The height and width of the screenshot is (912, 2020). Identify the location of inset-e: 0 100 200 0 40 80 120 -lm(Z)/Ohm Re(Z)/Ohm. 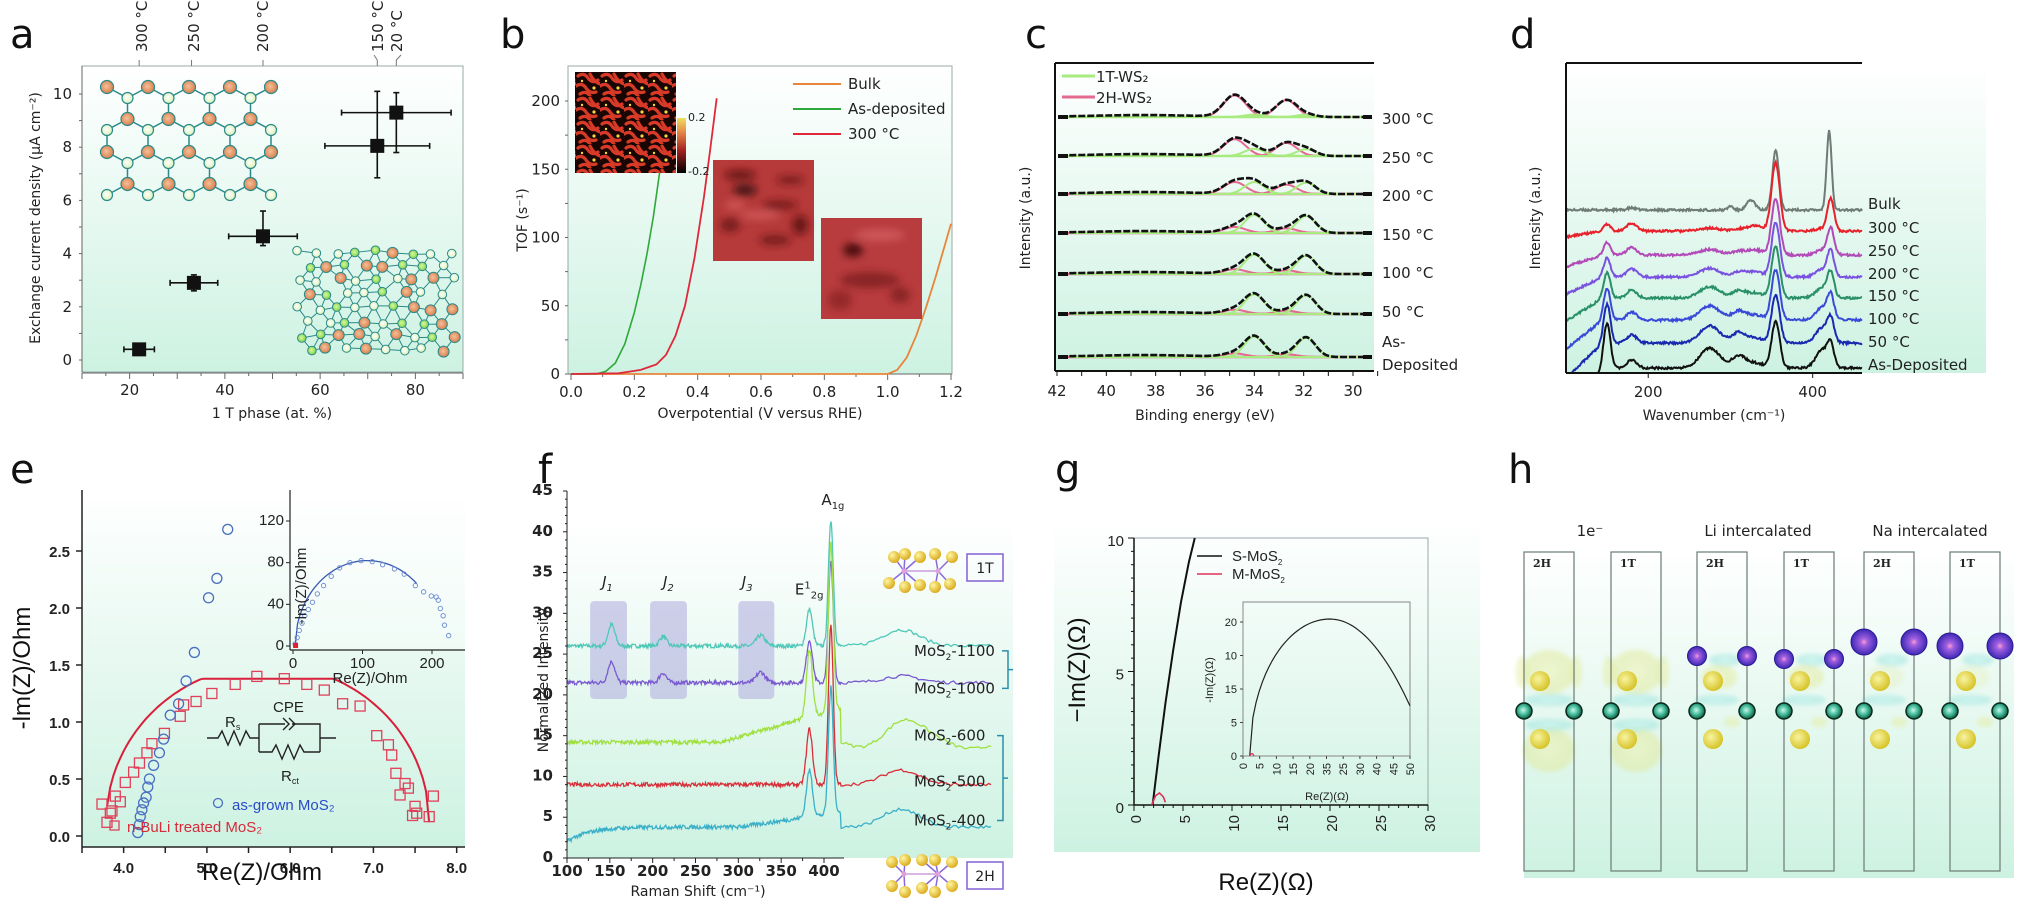
(362, 588).